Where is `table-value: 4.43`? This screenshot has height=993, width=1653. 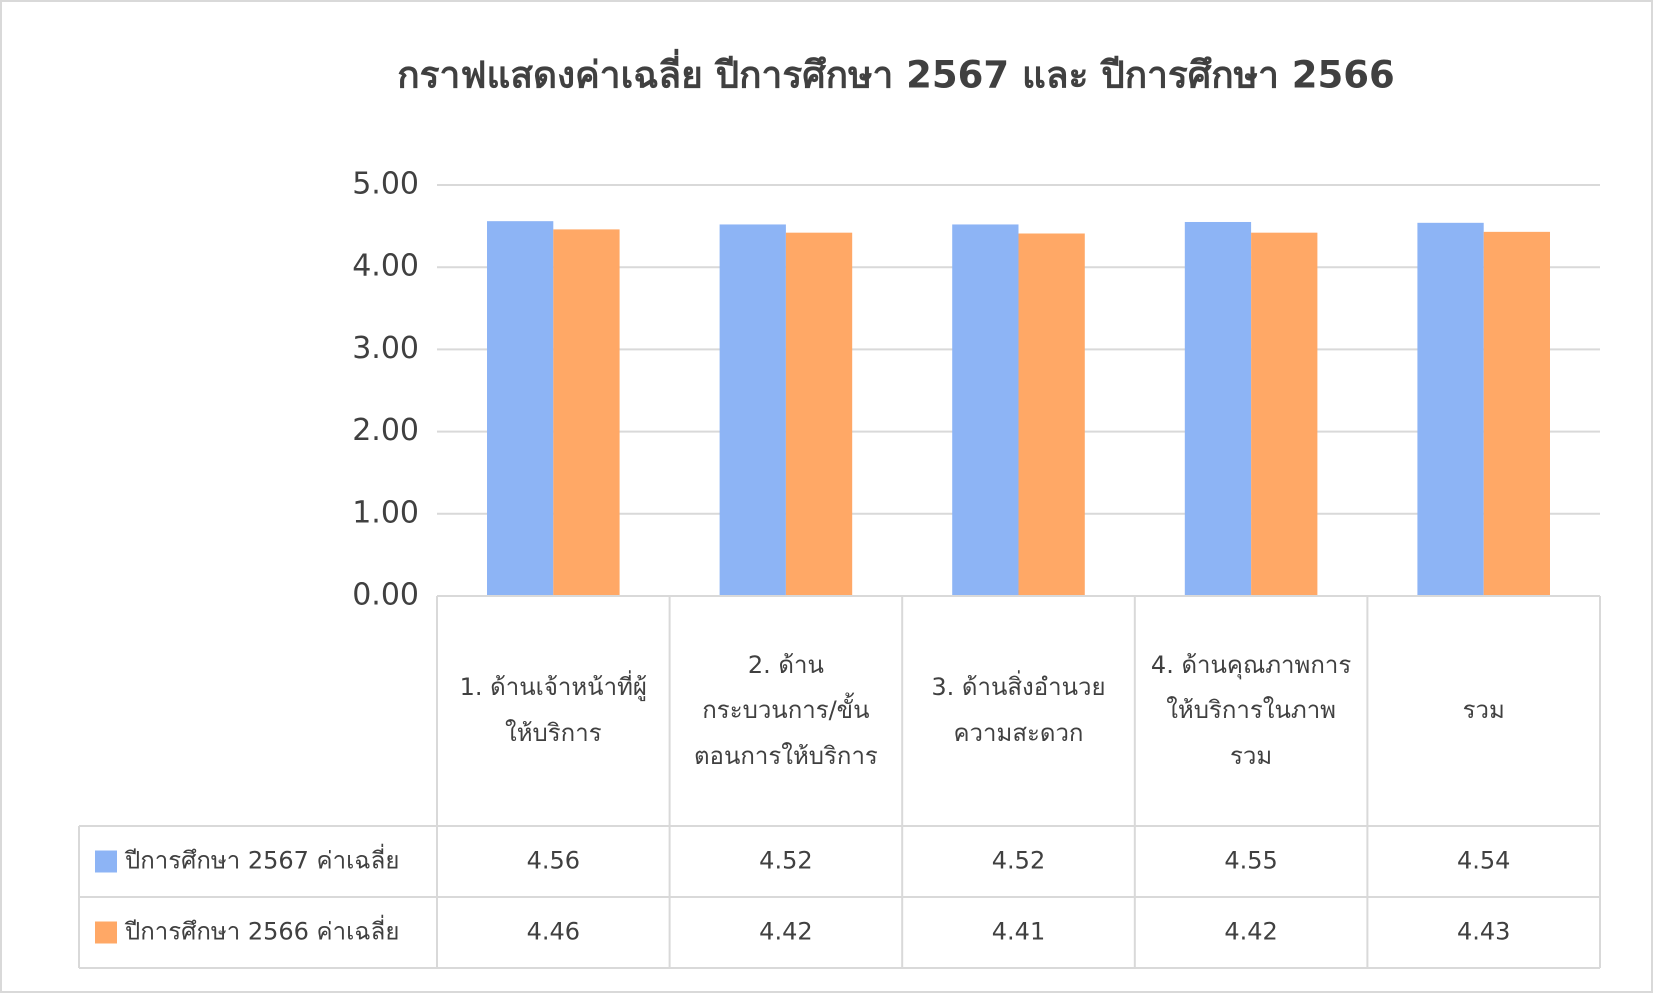 table-value: 4.43 is located at coordinates (1483, 932).